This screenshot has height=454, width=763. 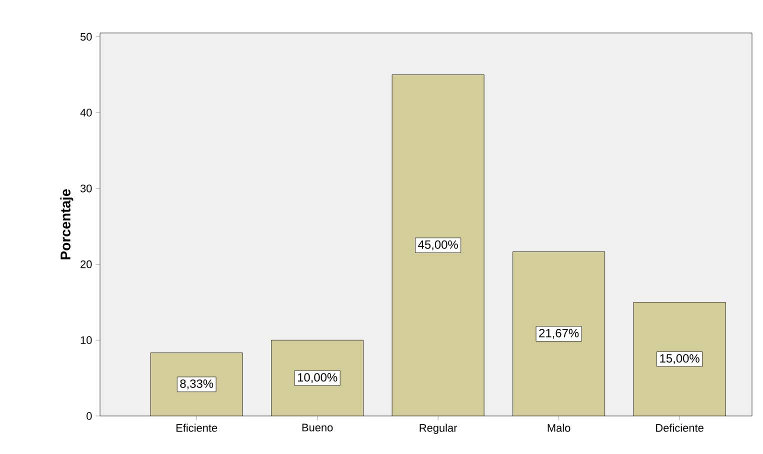 I want to click on y-tick-label: 40, so click(x=86, y=112).